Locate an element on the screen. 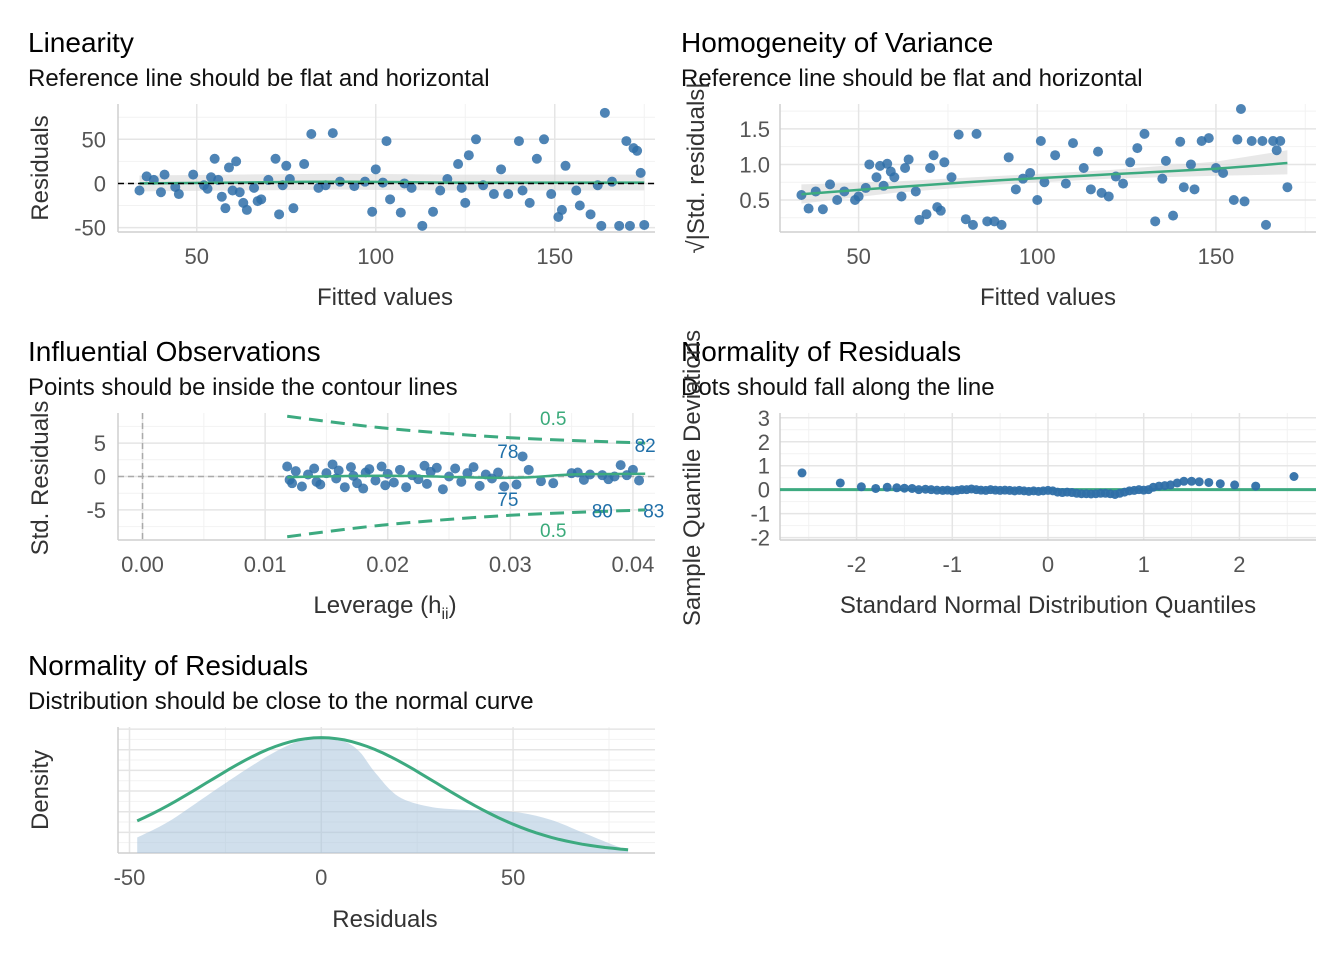 The image size is (1344, 960). x-tick-label: -50 is located at coordinates (130, 877).